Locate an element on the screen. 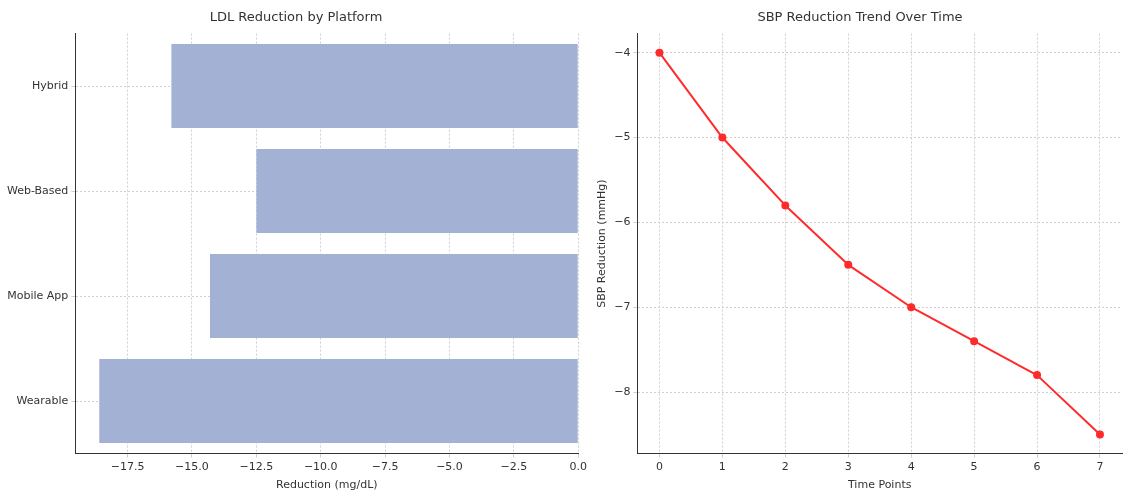 This screenshot has height=496, width=1128. y-tick-label: −8 is located at coordinates (622, 391).